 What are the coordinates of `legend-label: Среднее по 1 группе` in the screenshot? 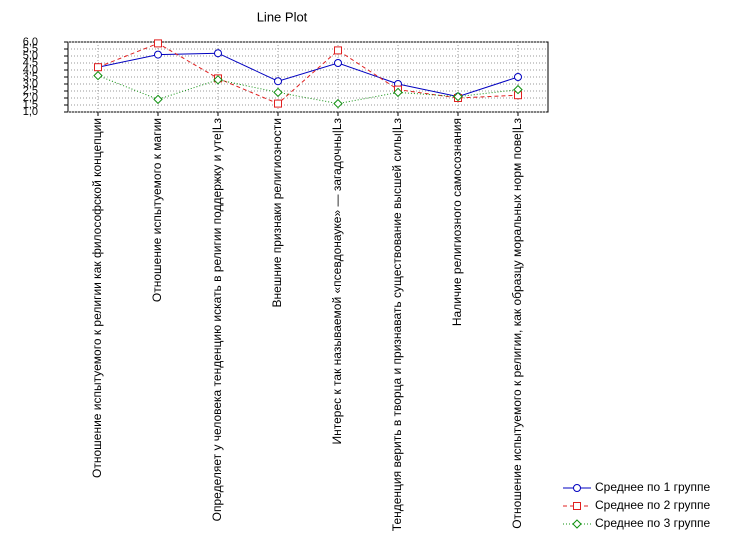 It's located at (652, 487).